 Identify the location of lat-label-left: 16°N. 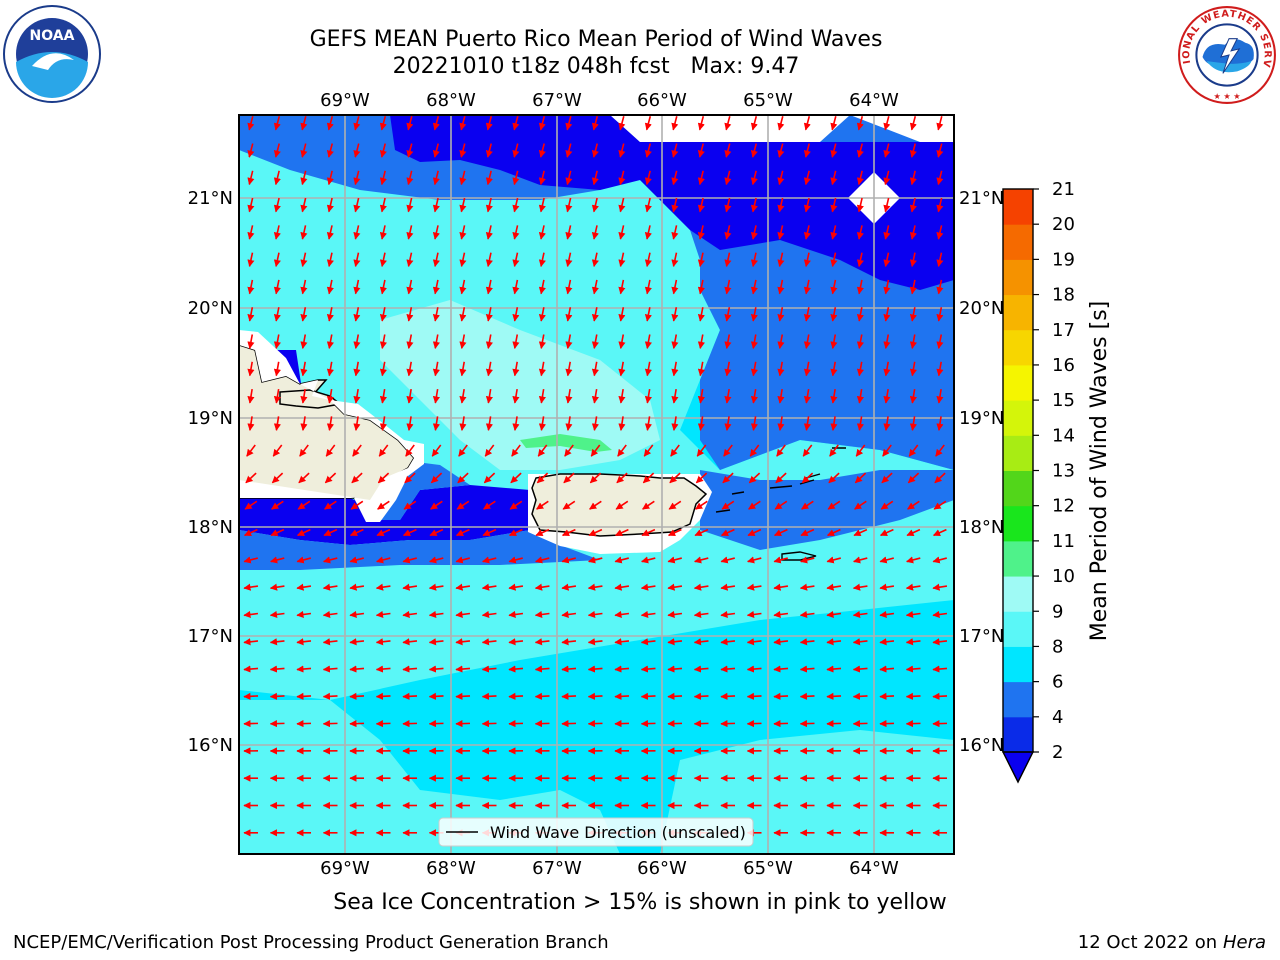
(210, 745).